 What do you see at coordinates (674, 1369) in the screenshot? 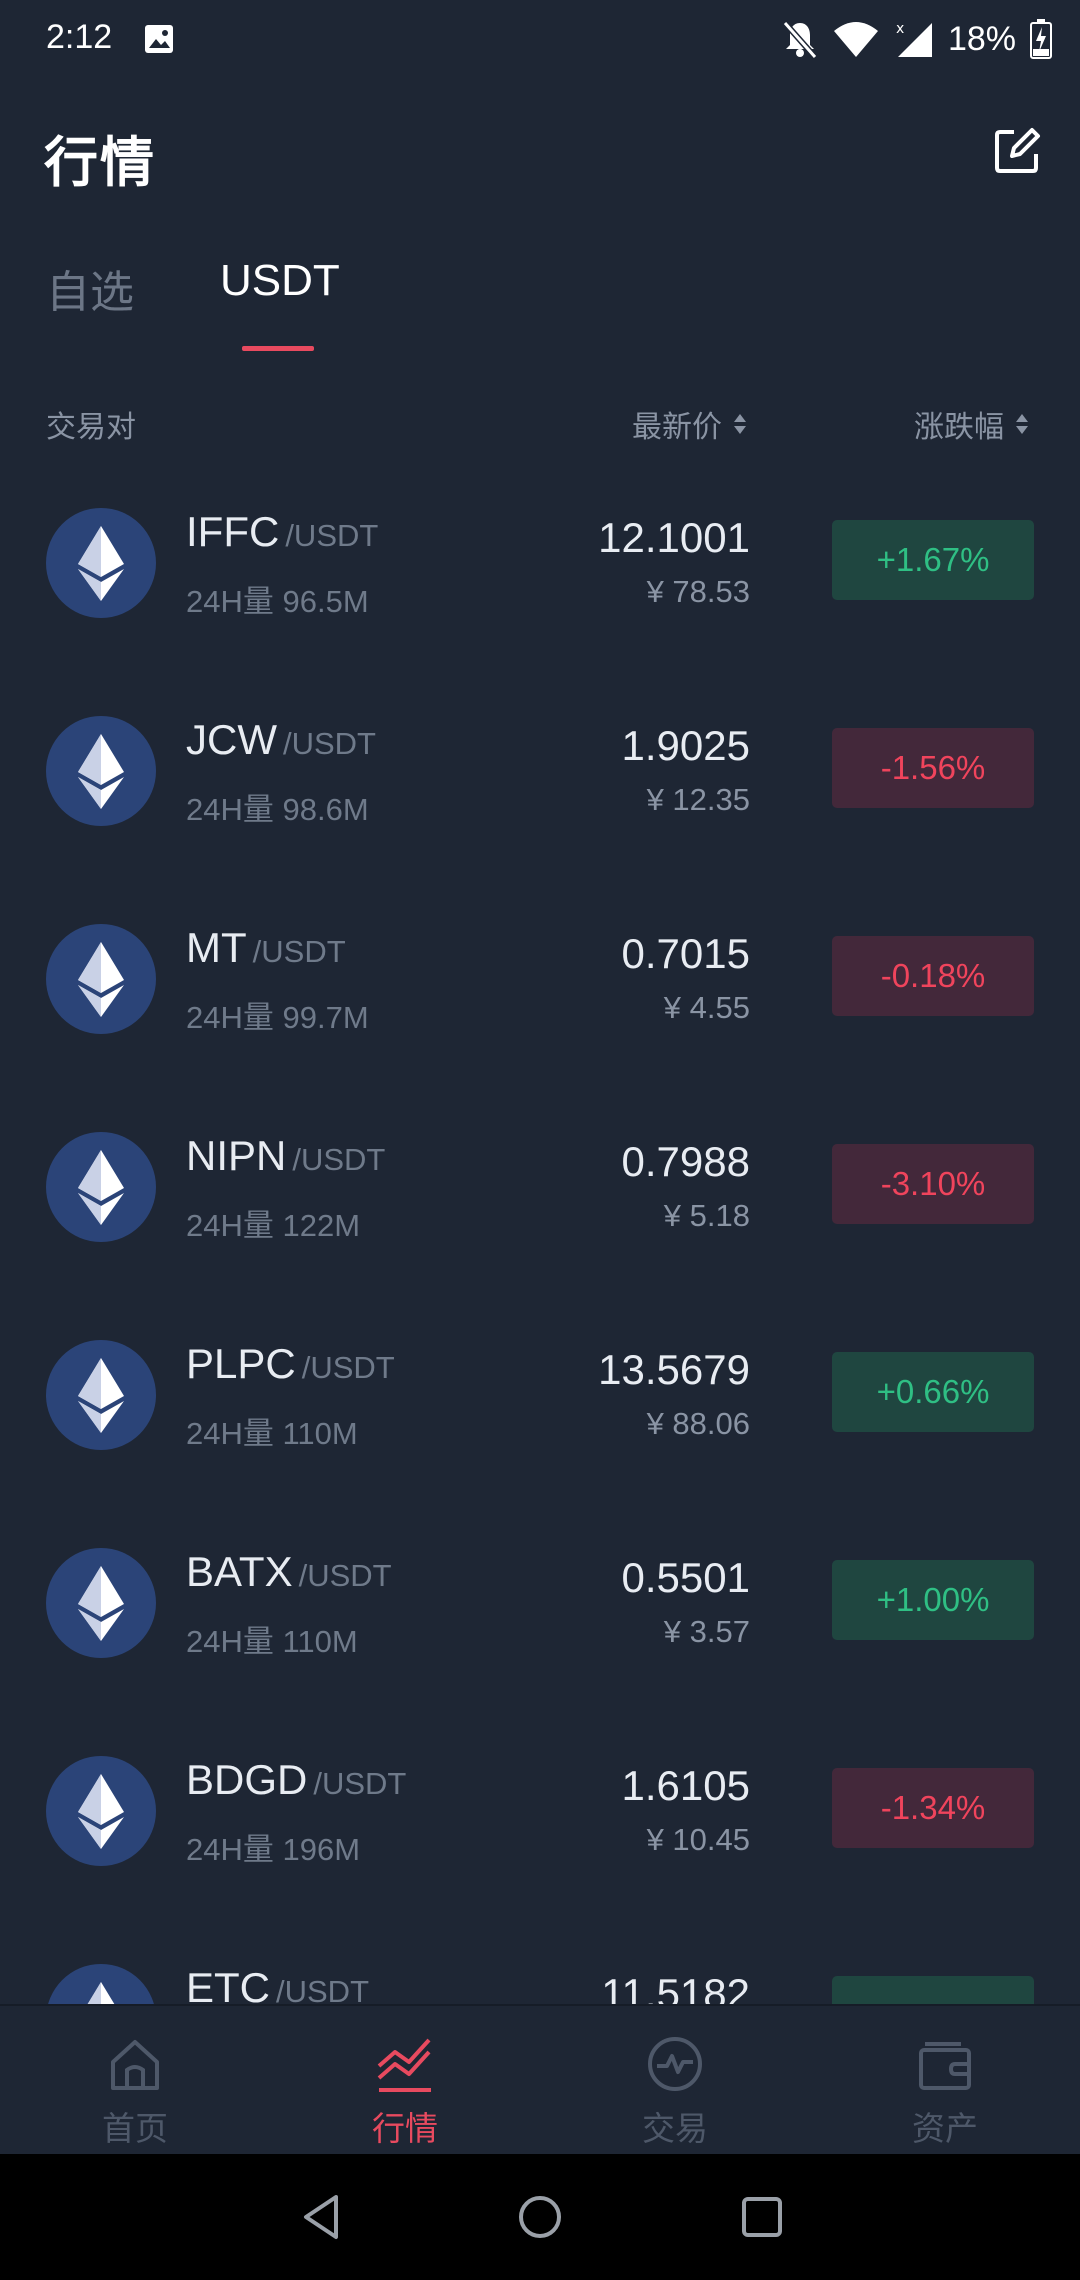
I see `last-price: 13.5679` at bounding box center [674, 1369].